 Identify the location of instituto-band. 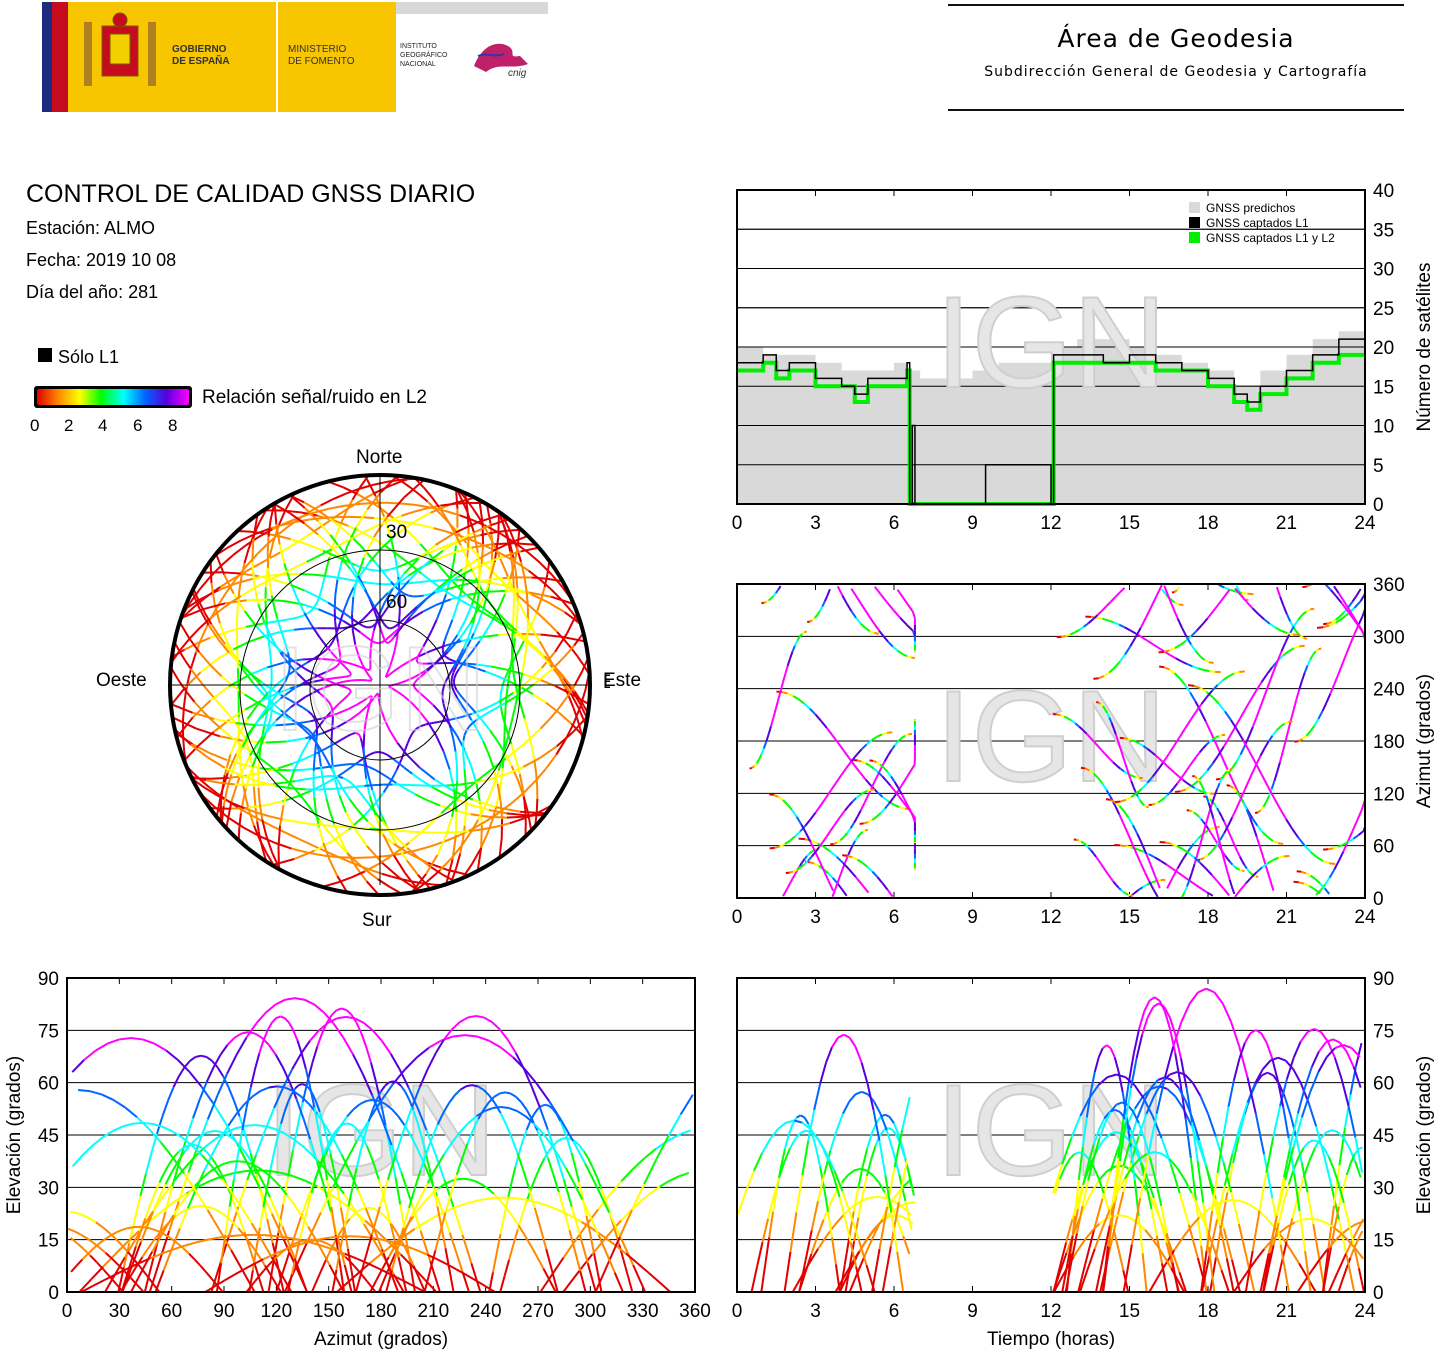
(472, 8).